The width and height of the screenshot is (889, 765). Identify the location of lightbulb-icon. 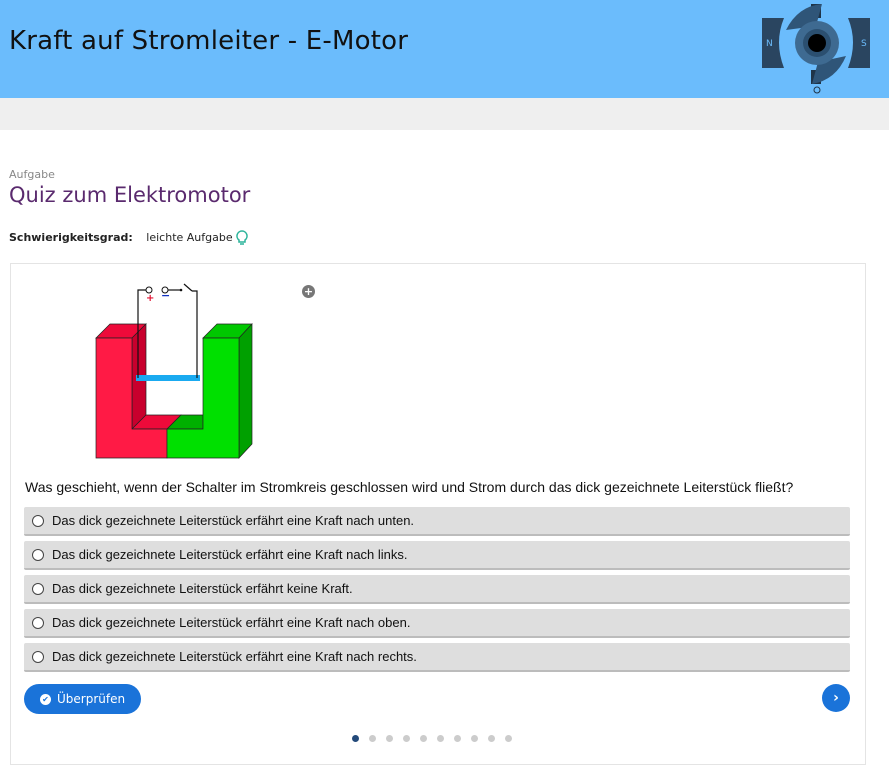
(242, 237).